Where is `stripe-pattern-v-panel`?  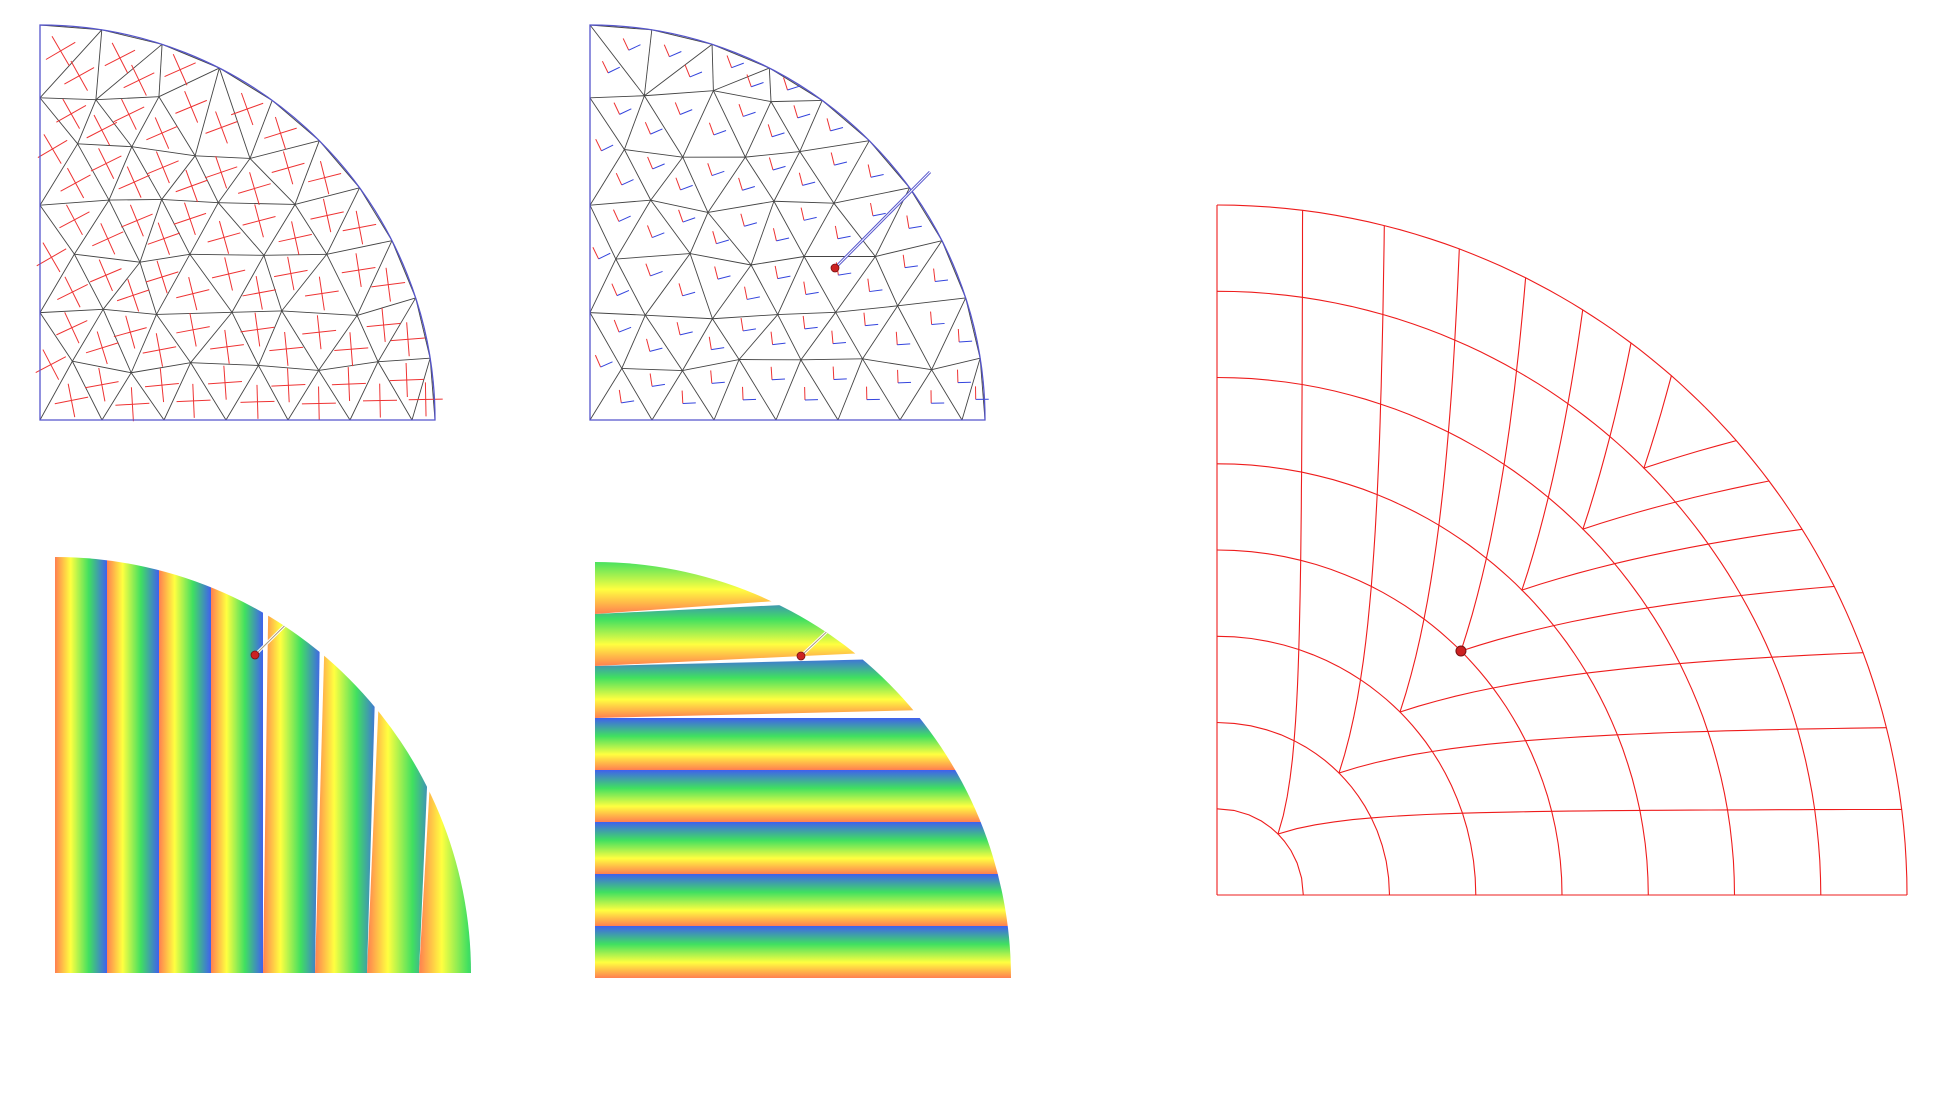 stripe-pattern-v-panel is located at coordinates (805, 770).